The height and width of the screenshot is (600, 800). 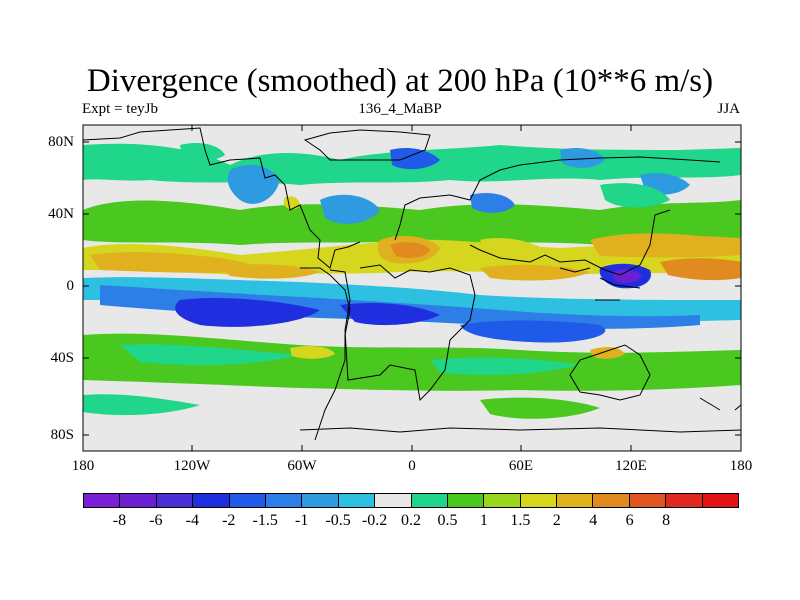 What do you see at coordinates (61, 214) in the screenshot?
I see `ytick-40n: 40N` at bounding box center [61, 214].